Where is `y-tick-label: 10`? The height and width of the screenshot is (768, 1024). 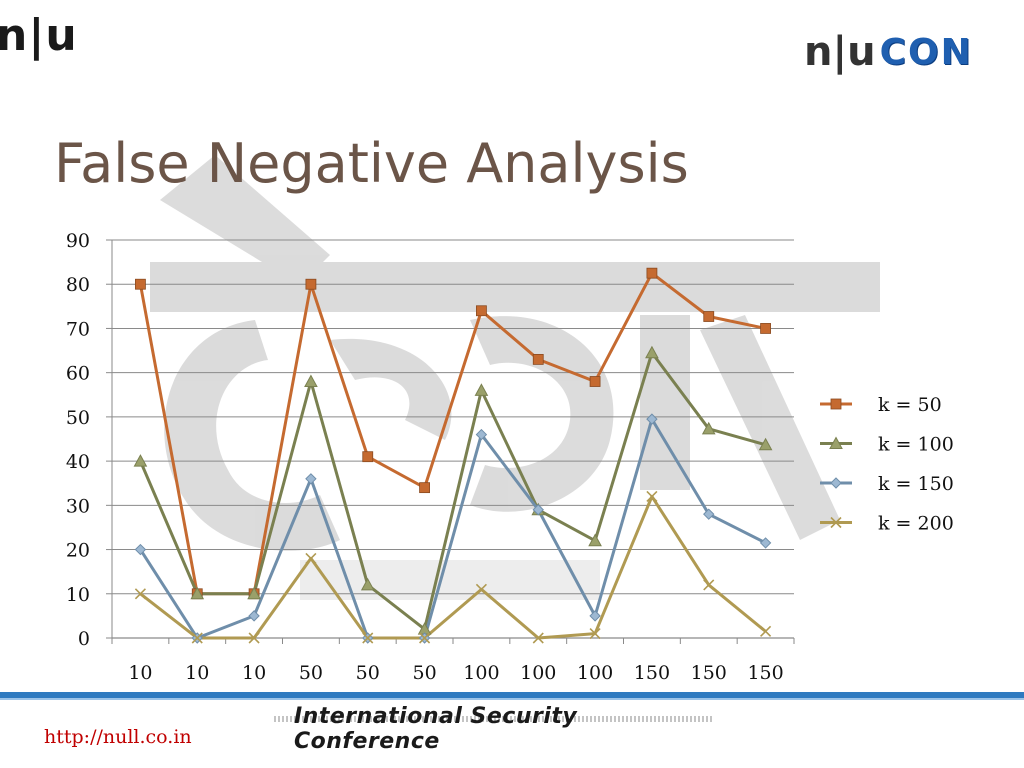 y-tick-label: 10 is located at coordinates (78, 595).